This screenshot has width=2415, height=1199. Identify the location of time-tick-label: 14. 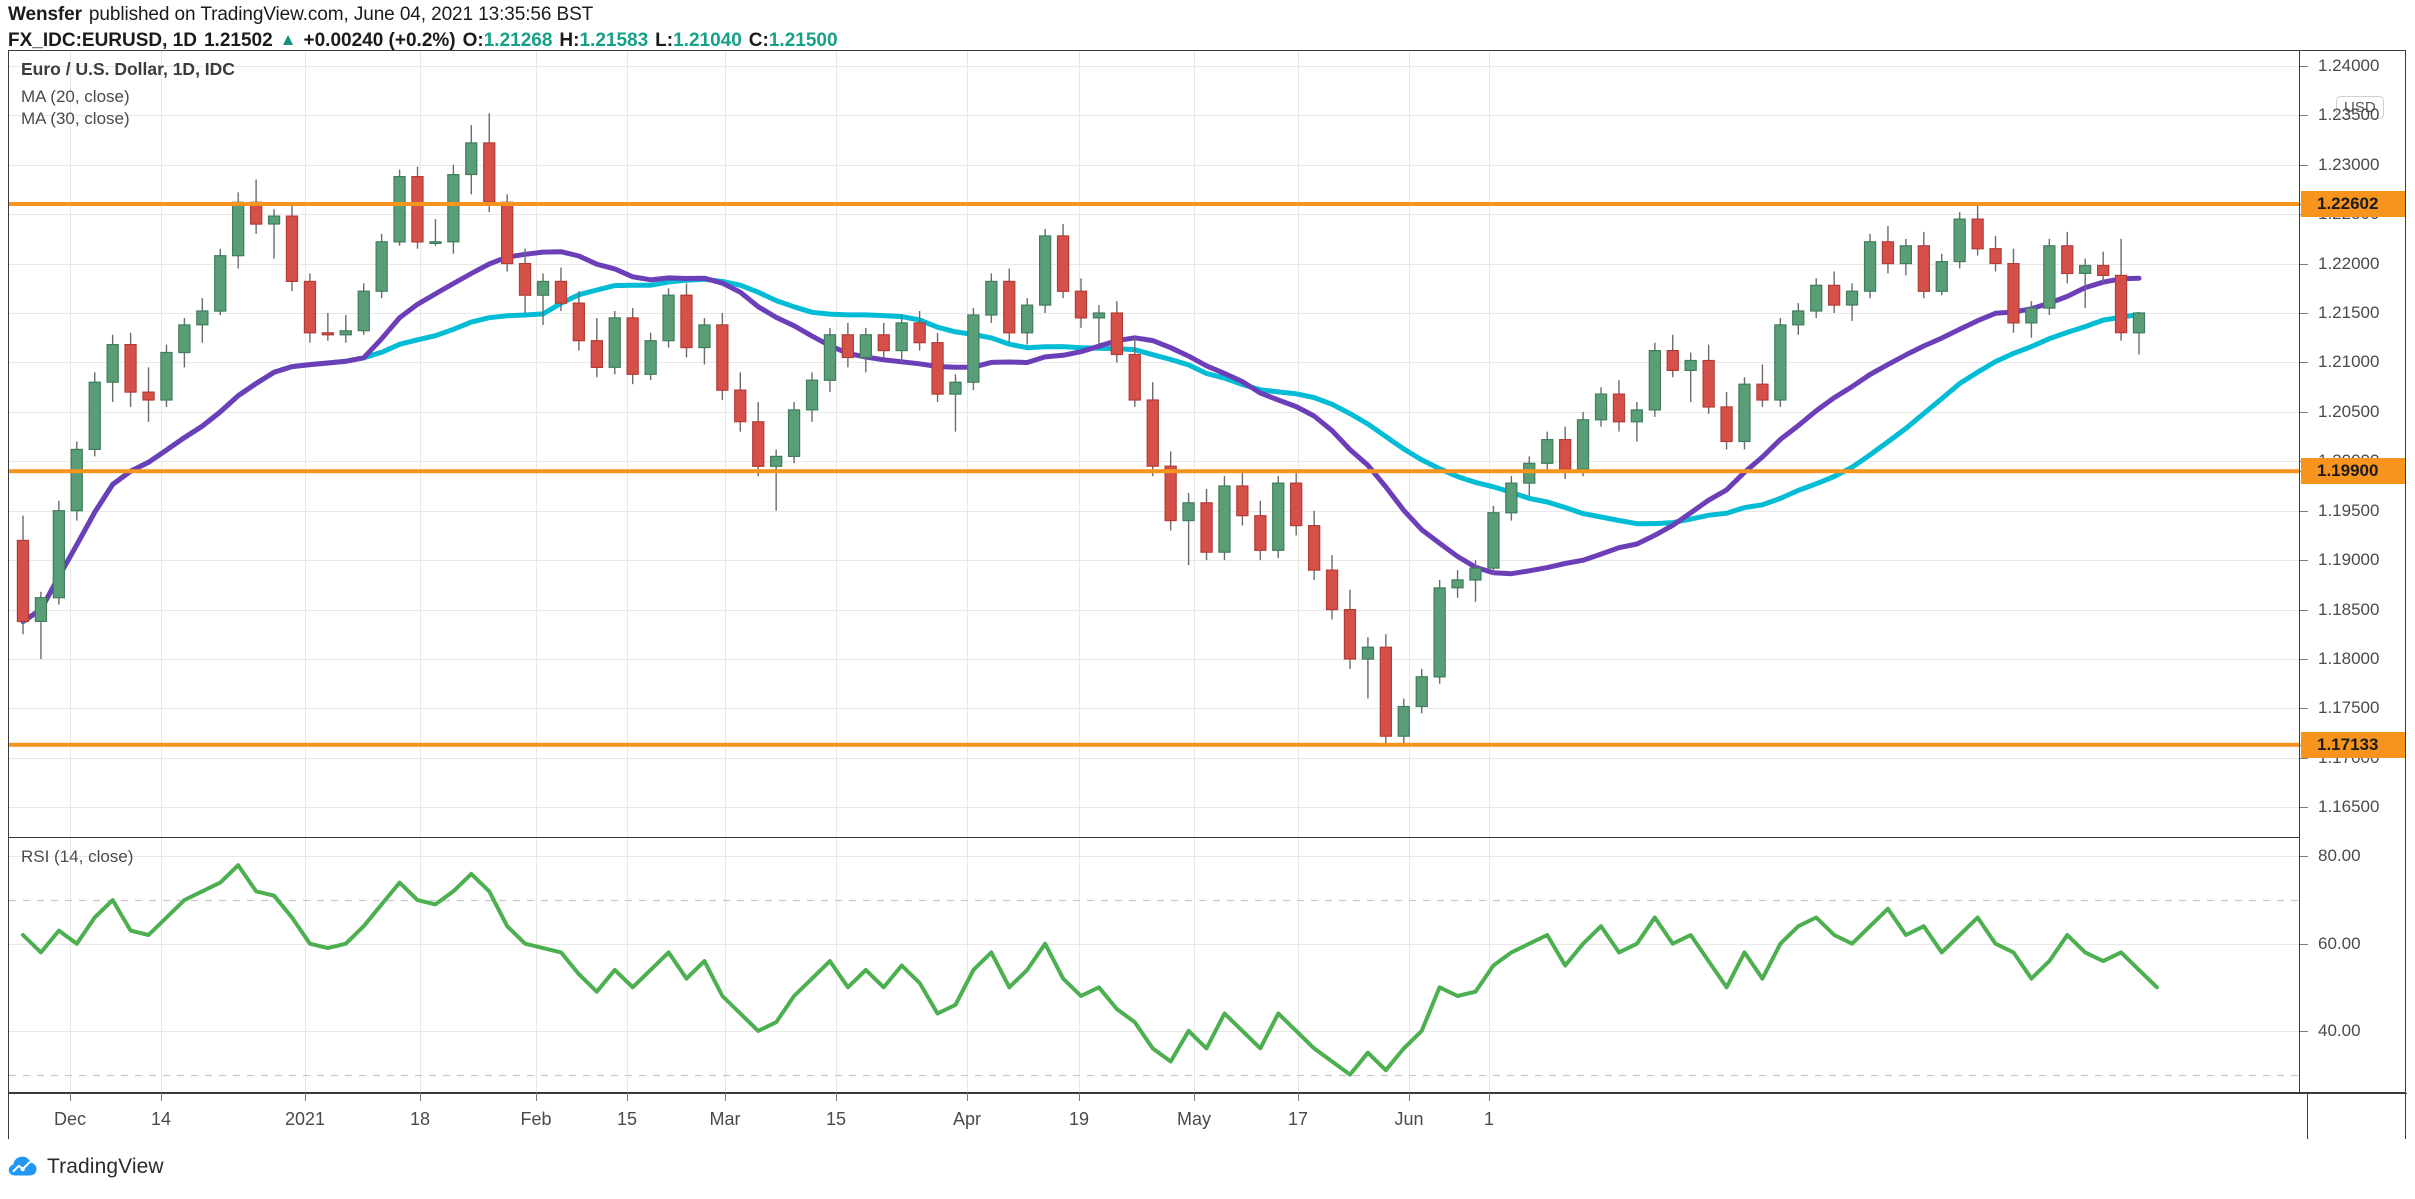
(161, 1119).